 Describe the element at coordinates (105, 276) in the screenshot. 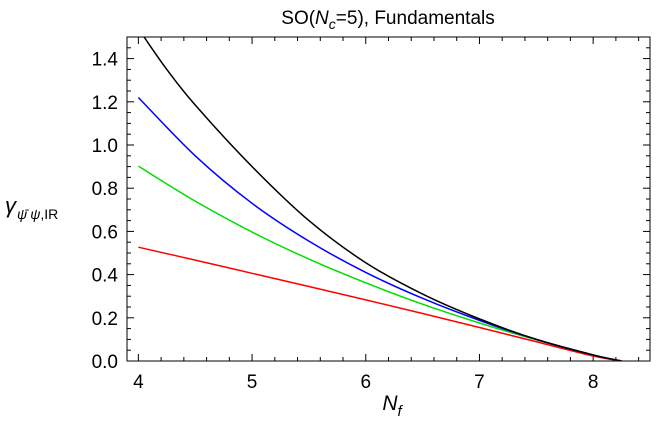

I see `y-tick-label: 0.4` at that location.